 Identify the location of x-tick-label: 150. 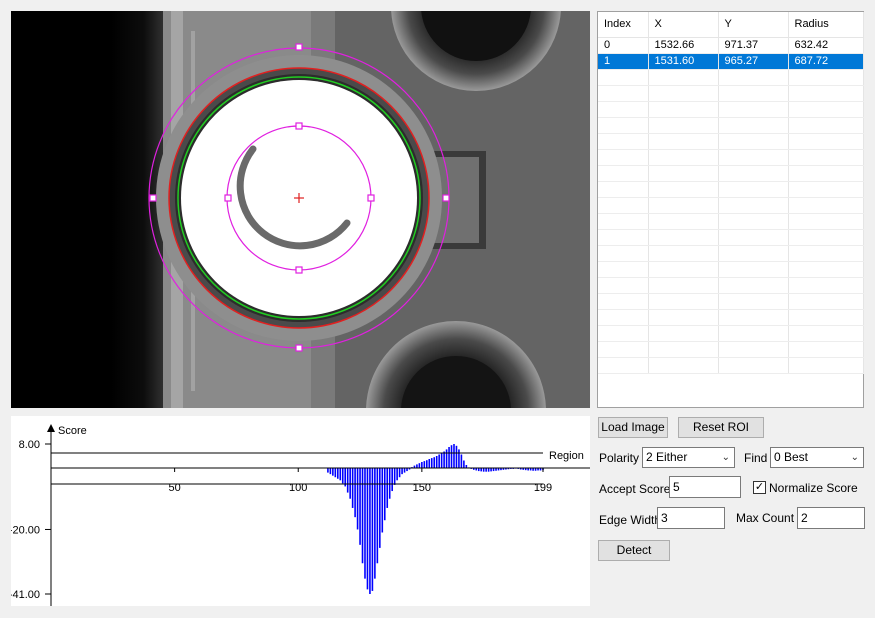
(422, 488).